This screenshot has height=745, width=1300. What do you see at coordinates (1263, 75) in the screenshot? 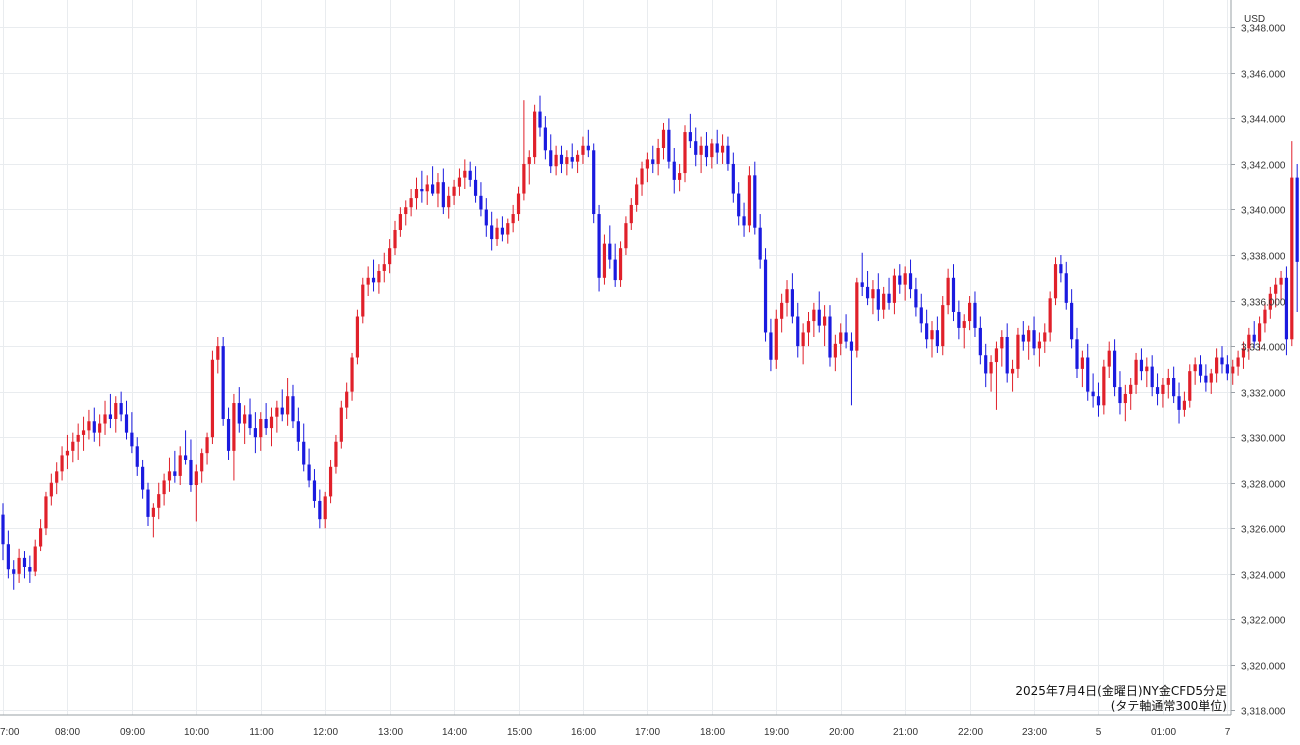
I see `y-tick-label: 3,346.000` at bounding box center [1263, 75].